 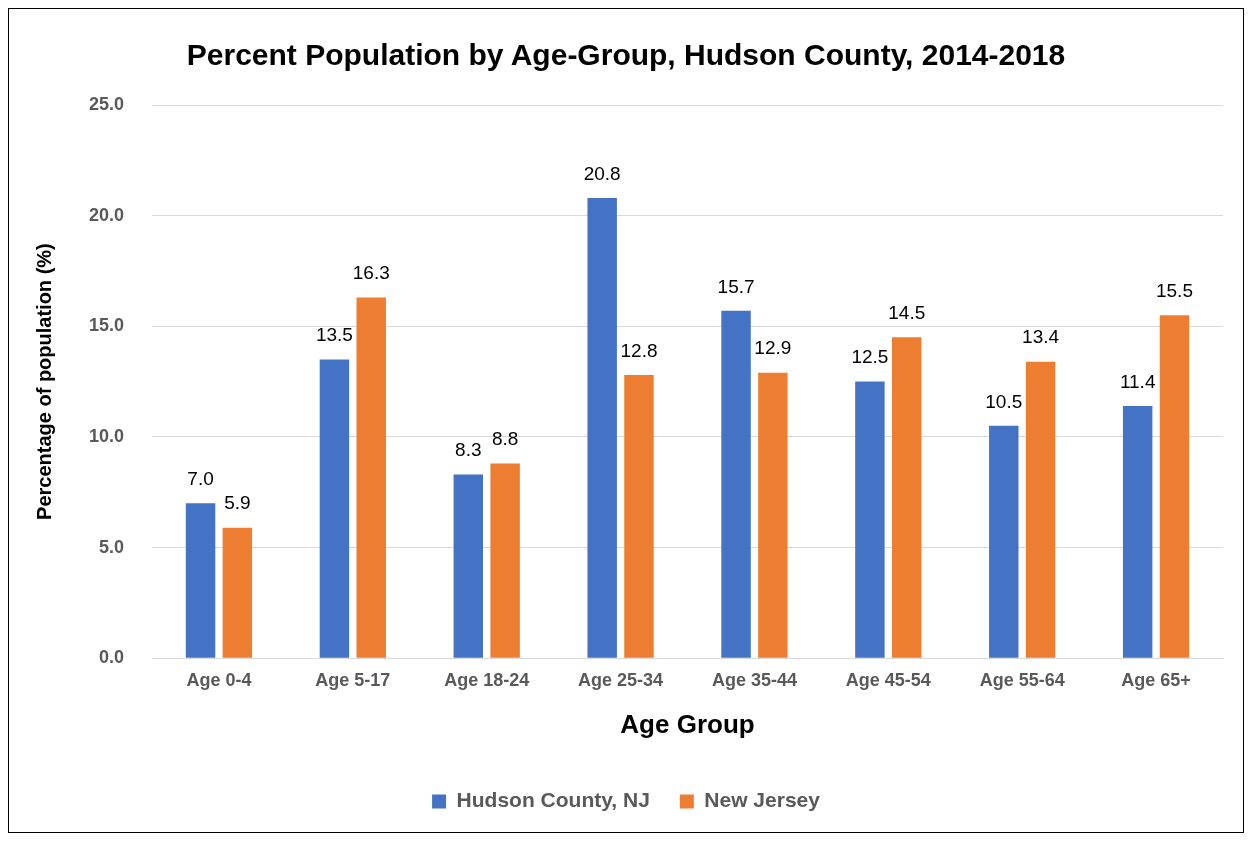 What do you see at coordinates (1004, 401) in the screenshot?
I see `data-label: 10.5` at bounding box center [1004, 401].